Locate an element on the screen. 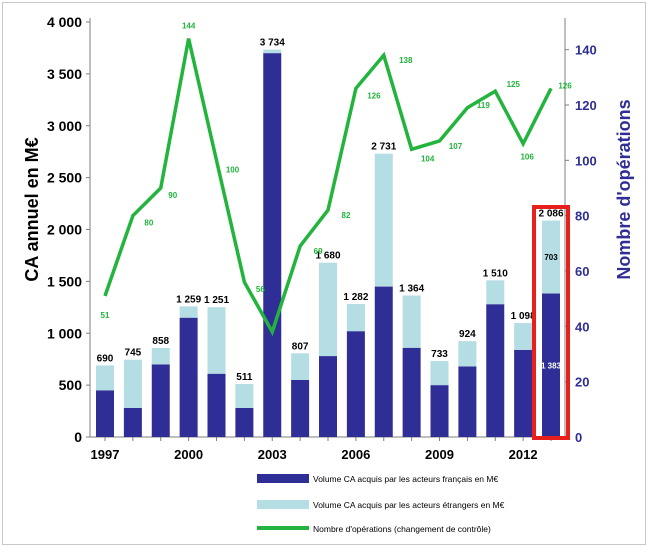 Image resolution: width=650 pixels, height=549 pixels. line-value-label: 125 is located at coordinates (514, 84).